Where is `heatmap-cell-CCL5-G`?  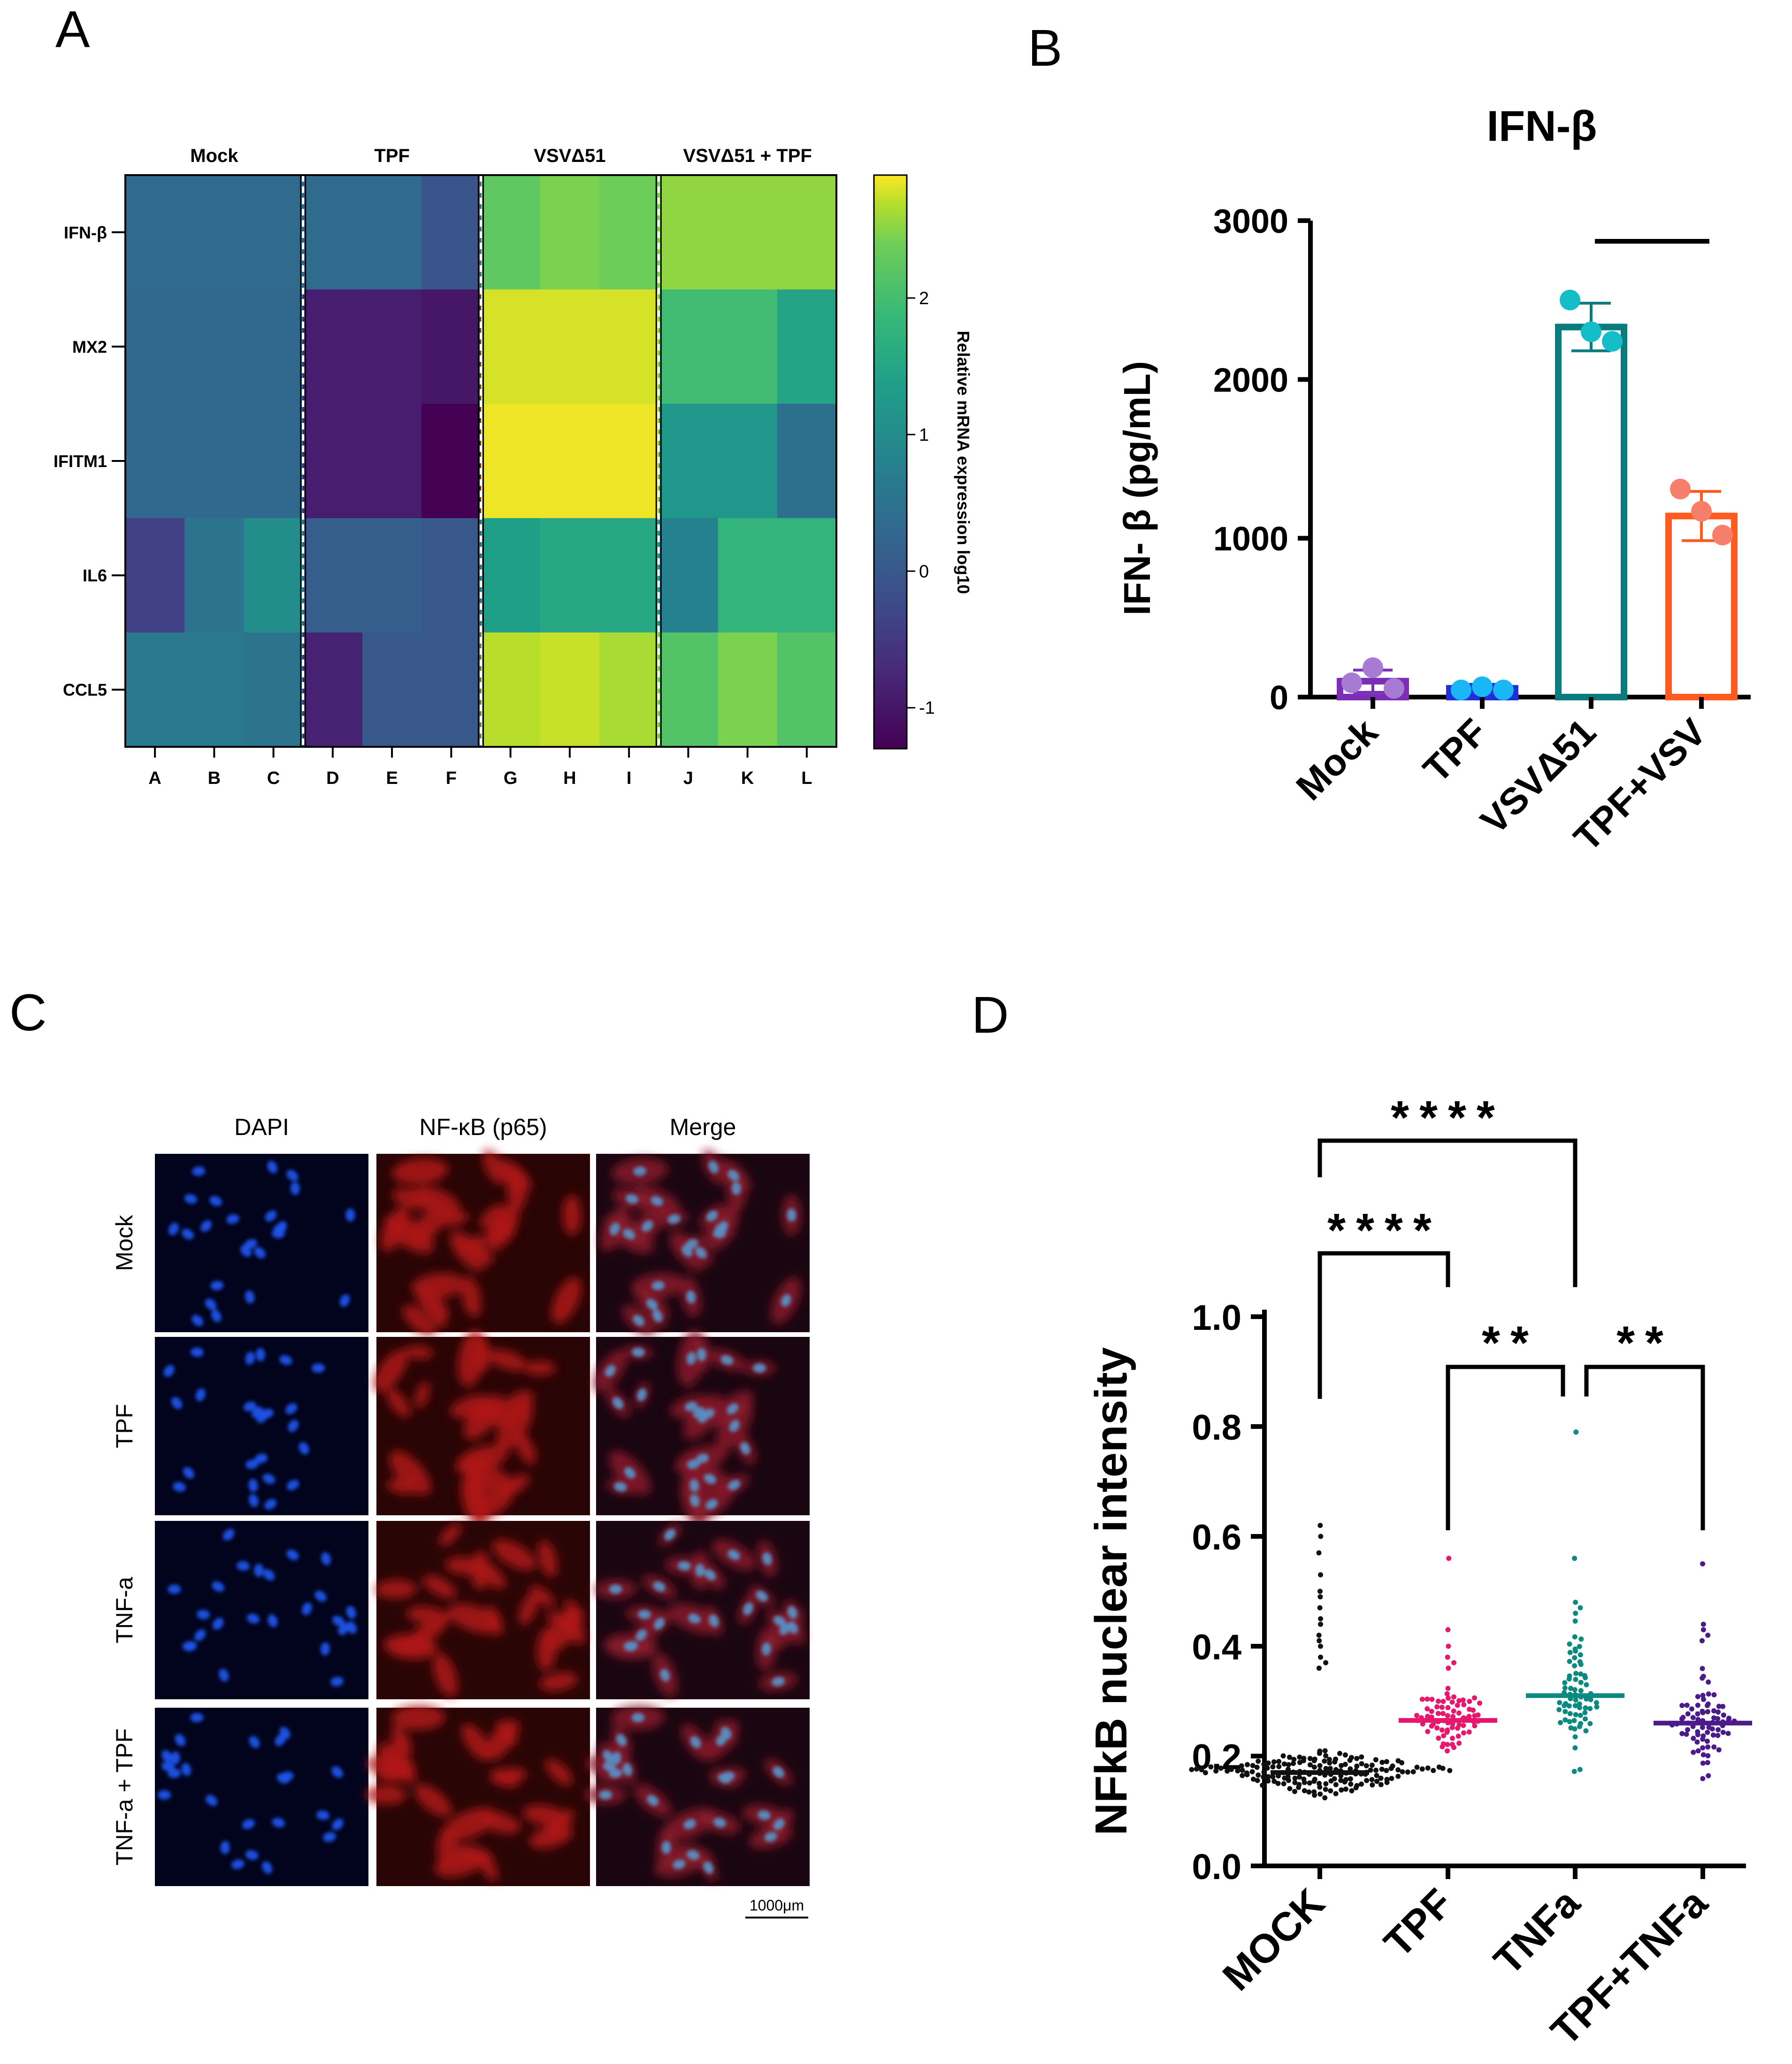 heatmap-cell-CCL5-G is located at coordinates (511, 689).